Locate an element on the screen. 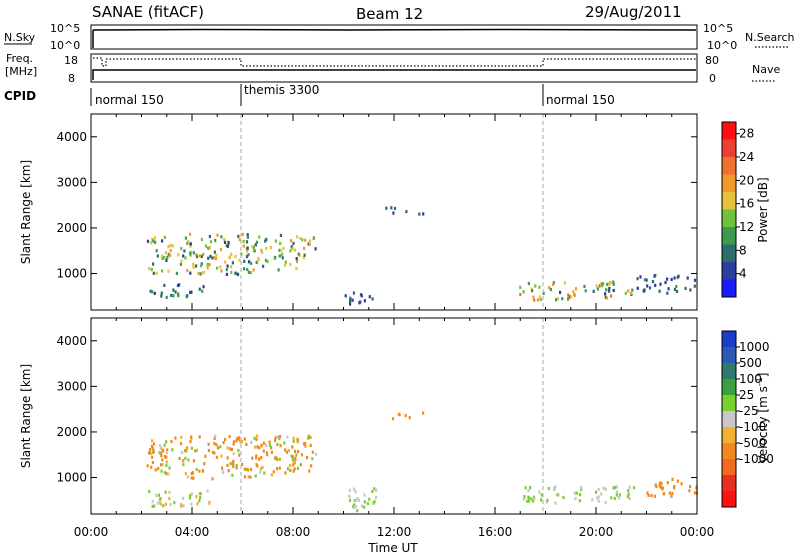 The image size is (800, 554). colorbar-tick-label: 1000 is located at coordinates (754, 347).